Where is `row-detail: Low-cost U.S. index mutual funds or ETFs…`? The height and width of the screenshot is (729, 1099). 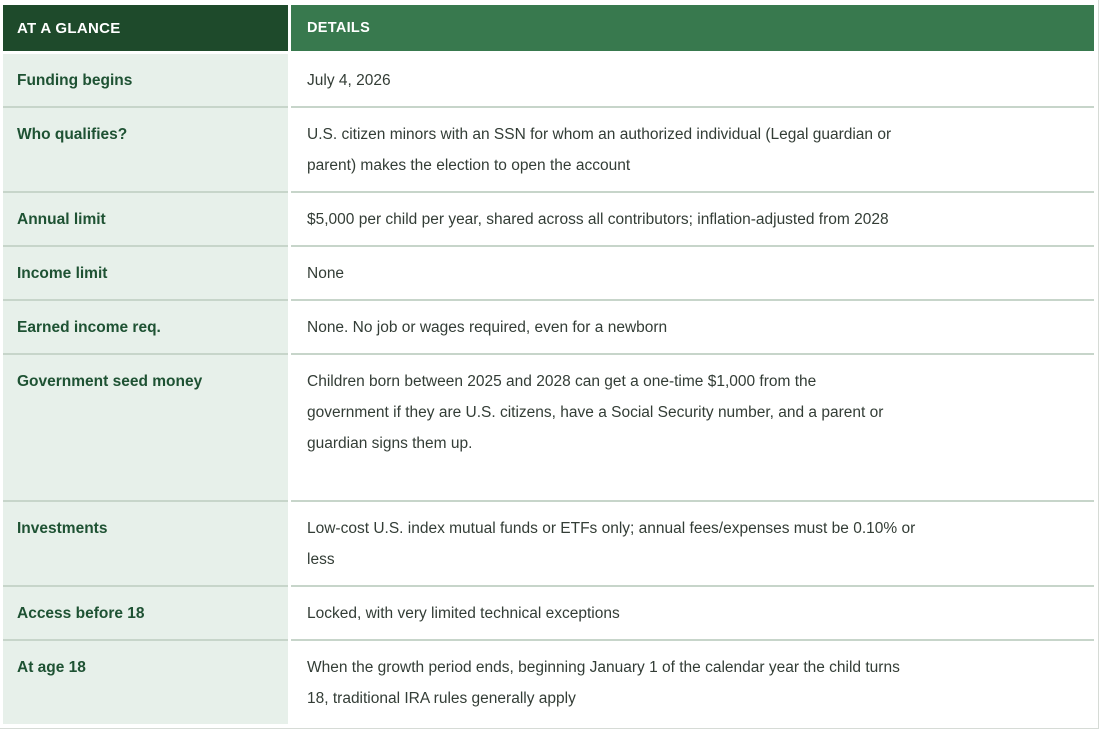 row-detail: Low-cost U.S. index mutual funds or ETFs… is located at coordinates (692, 542).